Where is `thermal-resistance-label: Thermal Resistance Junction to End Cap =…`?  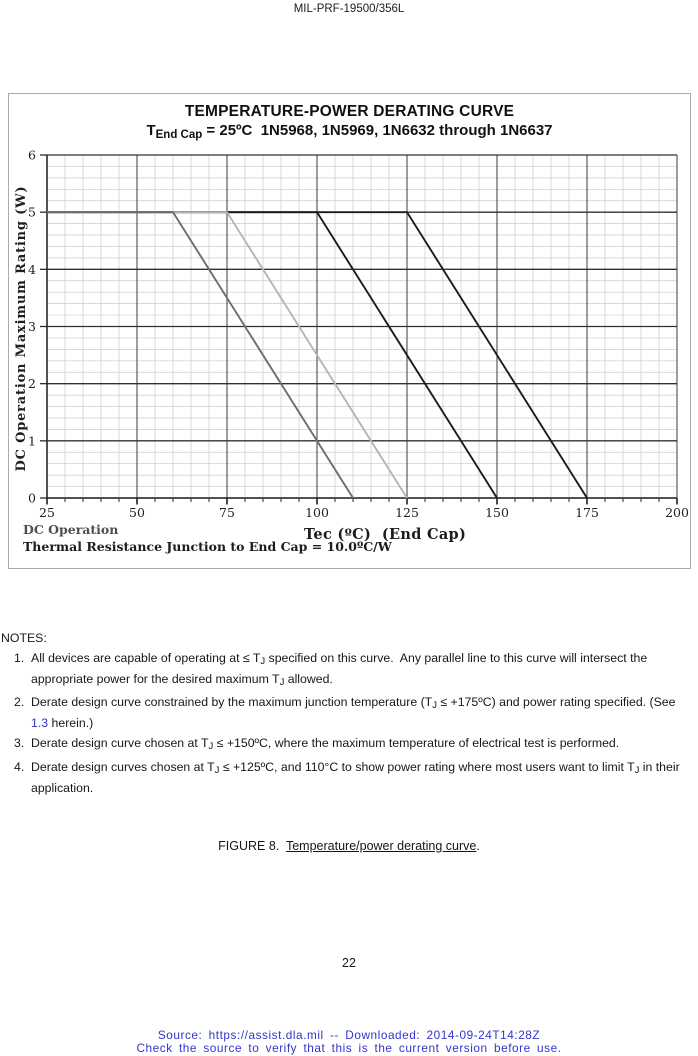
thermal-resistance-label: Thermal Resistance Junction to End Cap =… is located at coordinates (207, 546).